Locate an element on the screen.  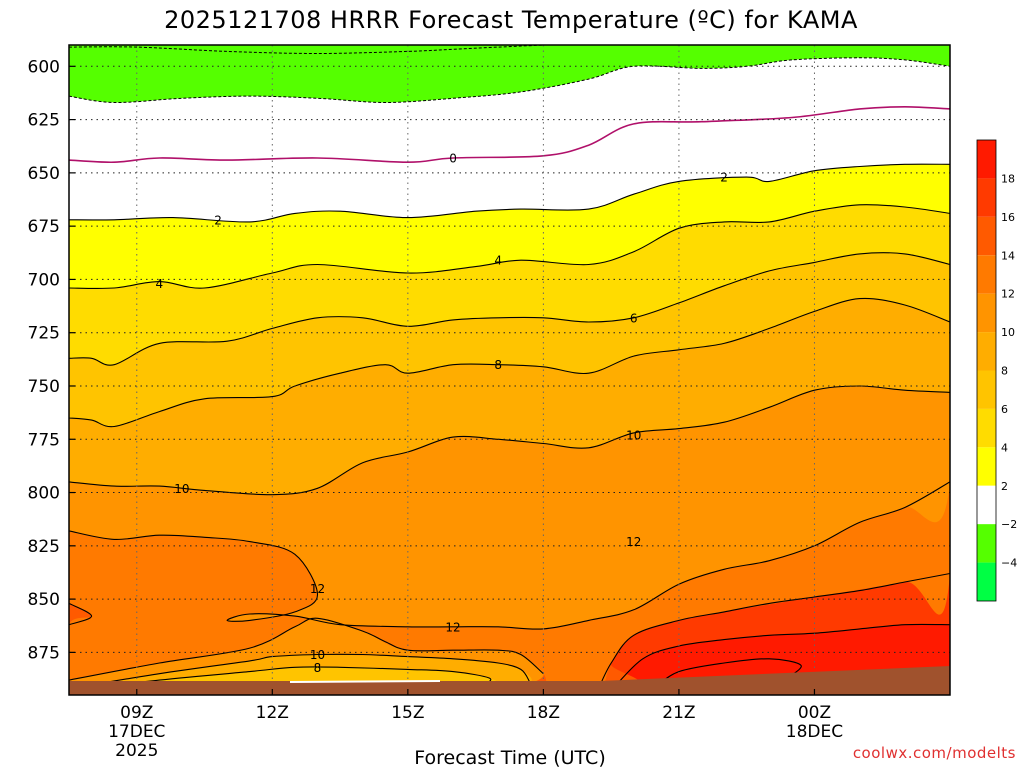
y-tick-label: 675 is located at coordinates (44, 227).